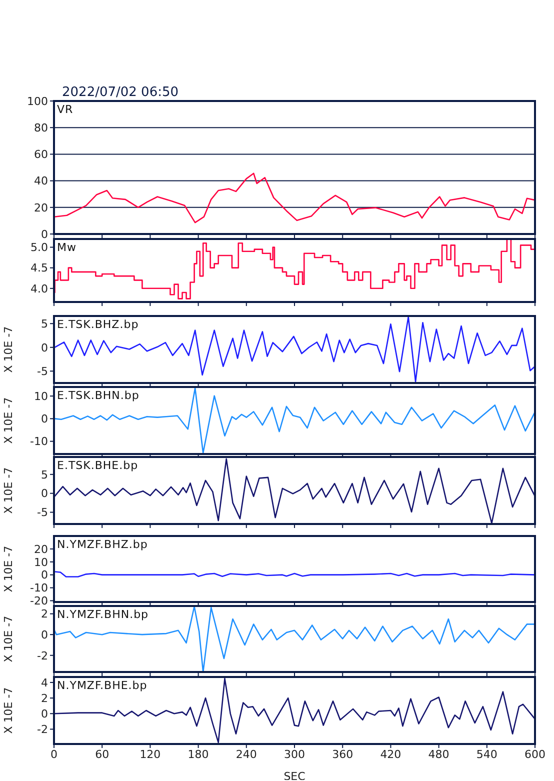  What do you see at coordinates (102, 685) in the screenshot?
I see `series-label: N.YMZF.BHE.bp` at bounding box center [102, 685].